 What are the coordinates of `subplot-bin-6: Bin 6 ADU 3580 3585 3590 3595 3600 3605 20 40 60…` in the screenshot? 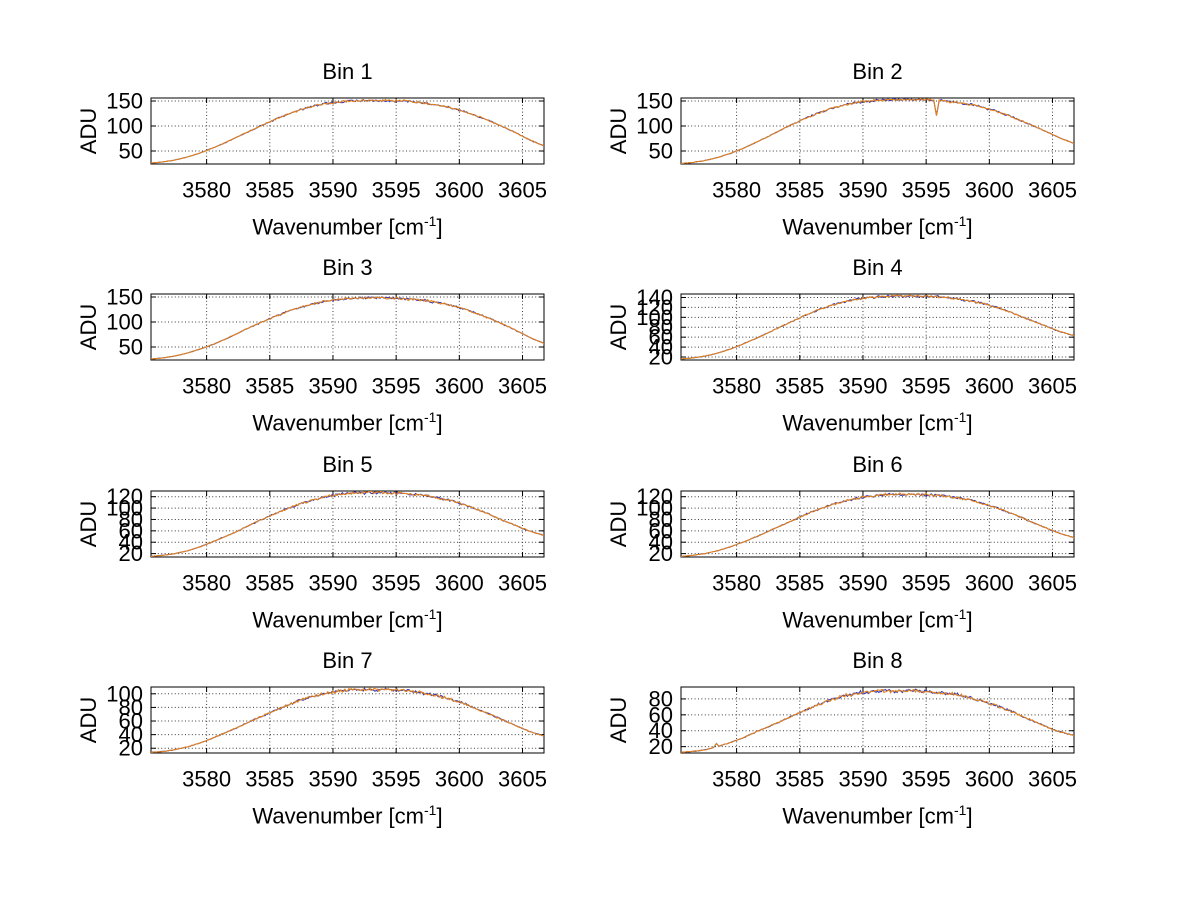 It's located at (830, 546).